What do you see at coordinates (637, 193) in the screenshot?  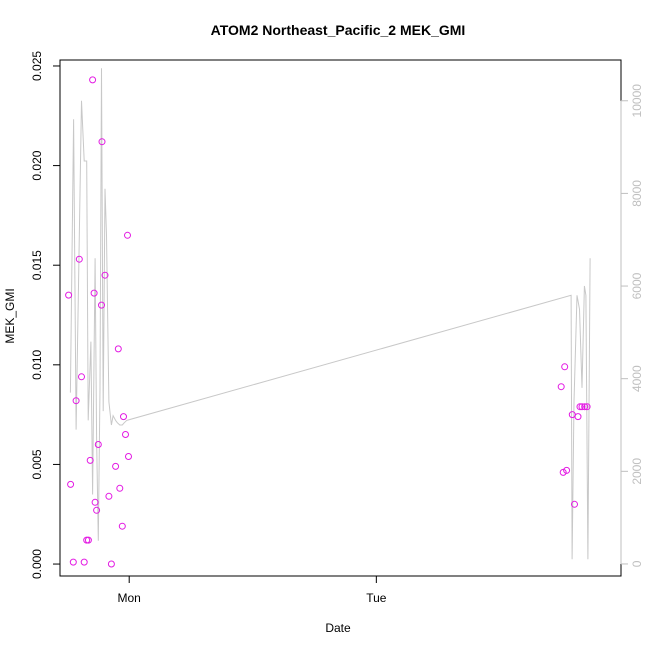 I see `y2-tick-label: 8000` at bounding box center [637, 193].